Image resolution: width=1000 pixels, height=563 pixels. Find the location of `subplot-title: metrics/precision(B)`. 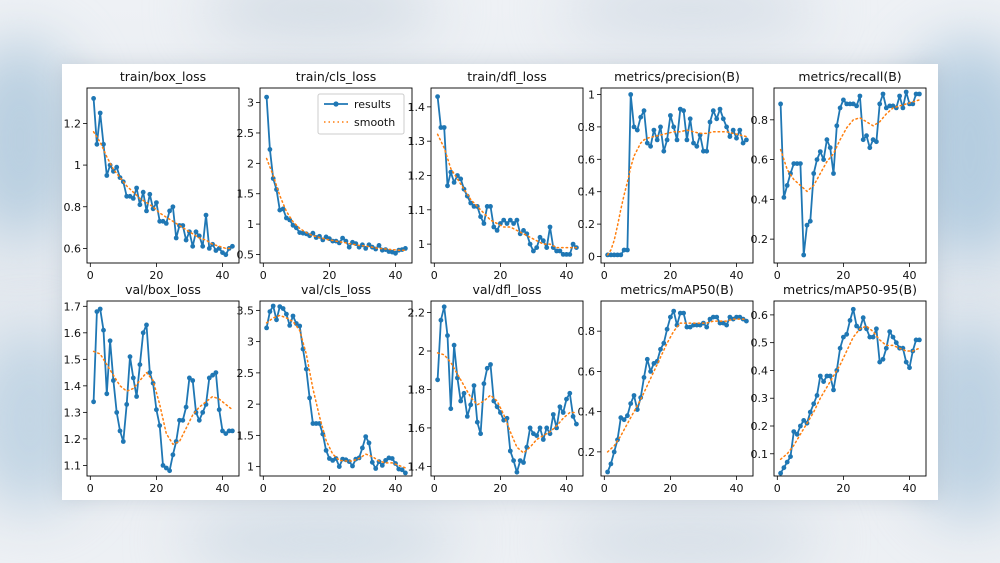

subplot-title: metrics/precision(B) is located at coordinates (677, 76).